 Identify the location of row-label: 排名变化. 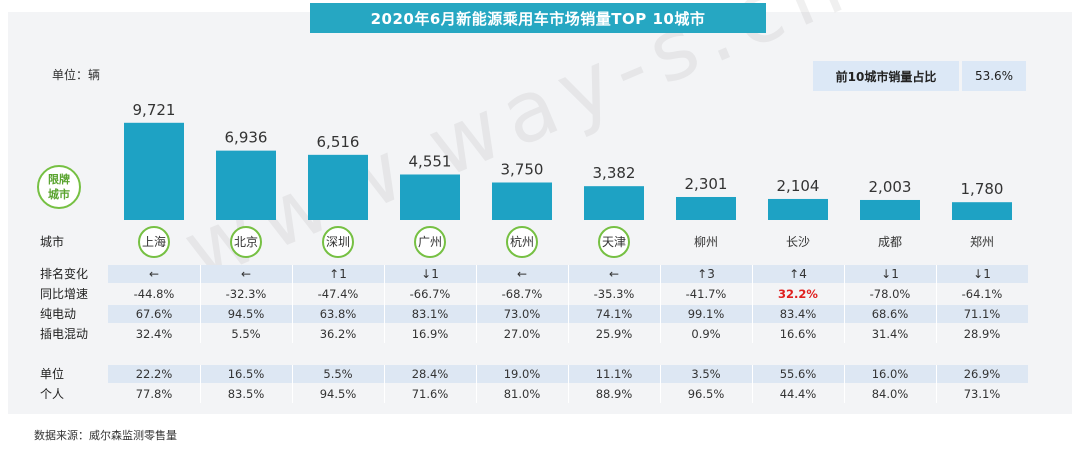
(64, 274).